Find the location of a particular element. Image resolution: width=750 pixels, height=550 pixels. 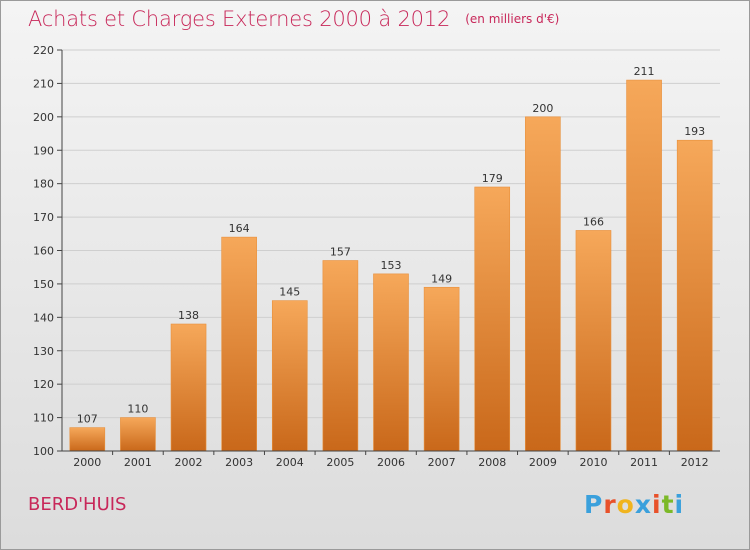

logo-letter: P is located at coordinates (594, 504).